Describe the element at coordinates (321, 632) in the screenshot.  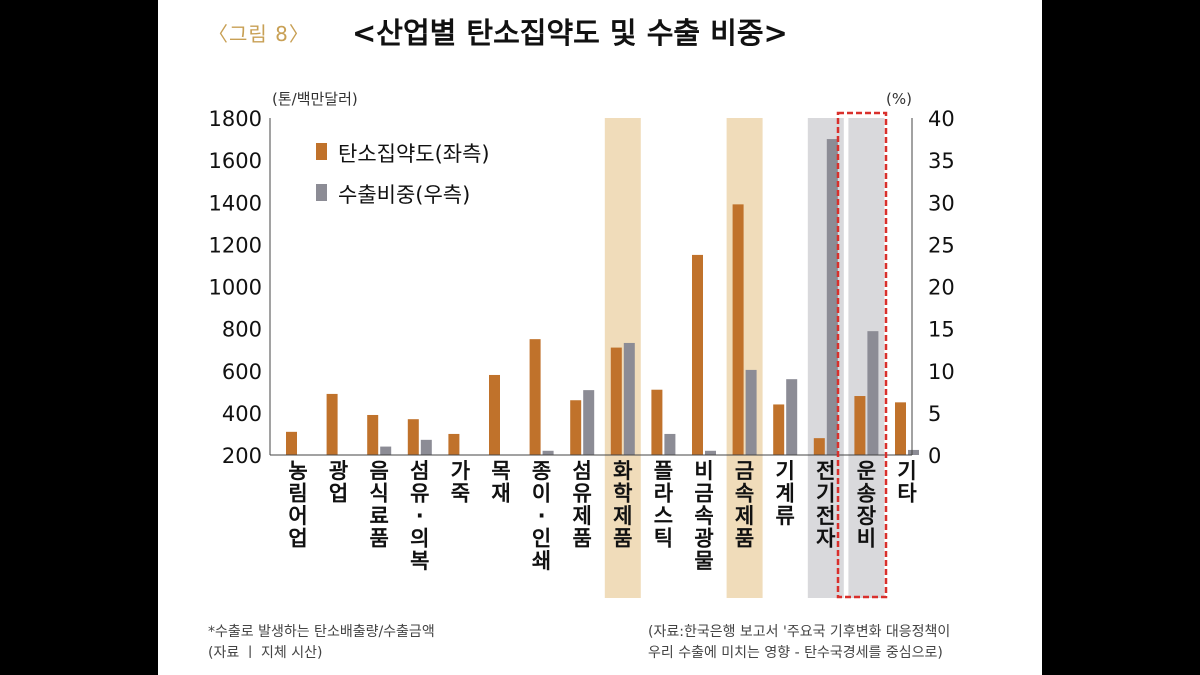
I see `note-left-line1: *수출로 발생하는 탄소배출량/수출금액` at that location.